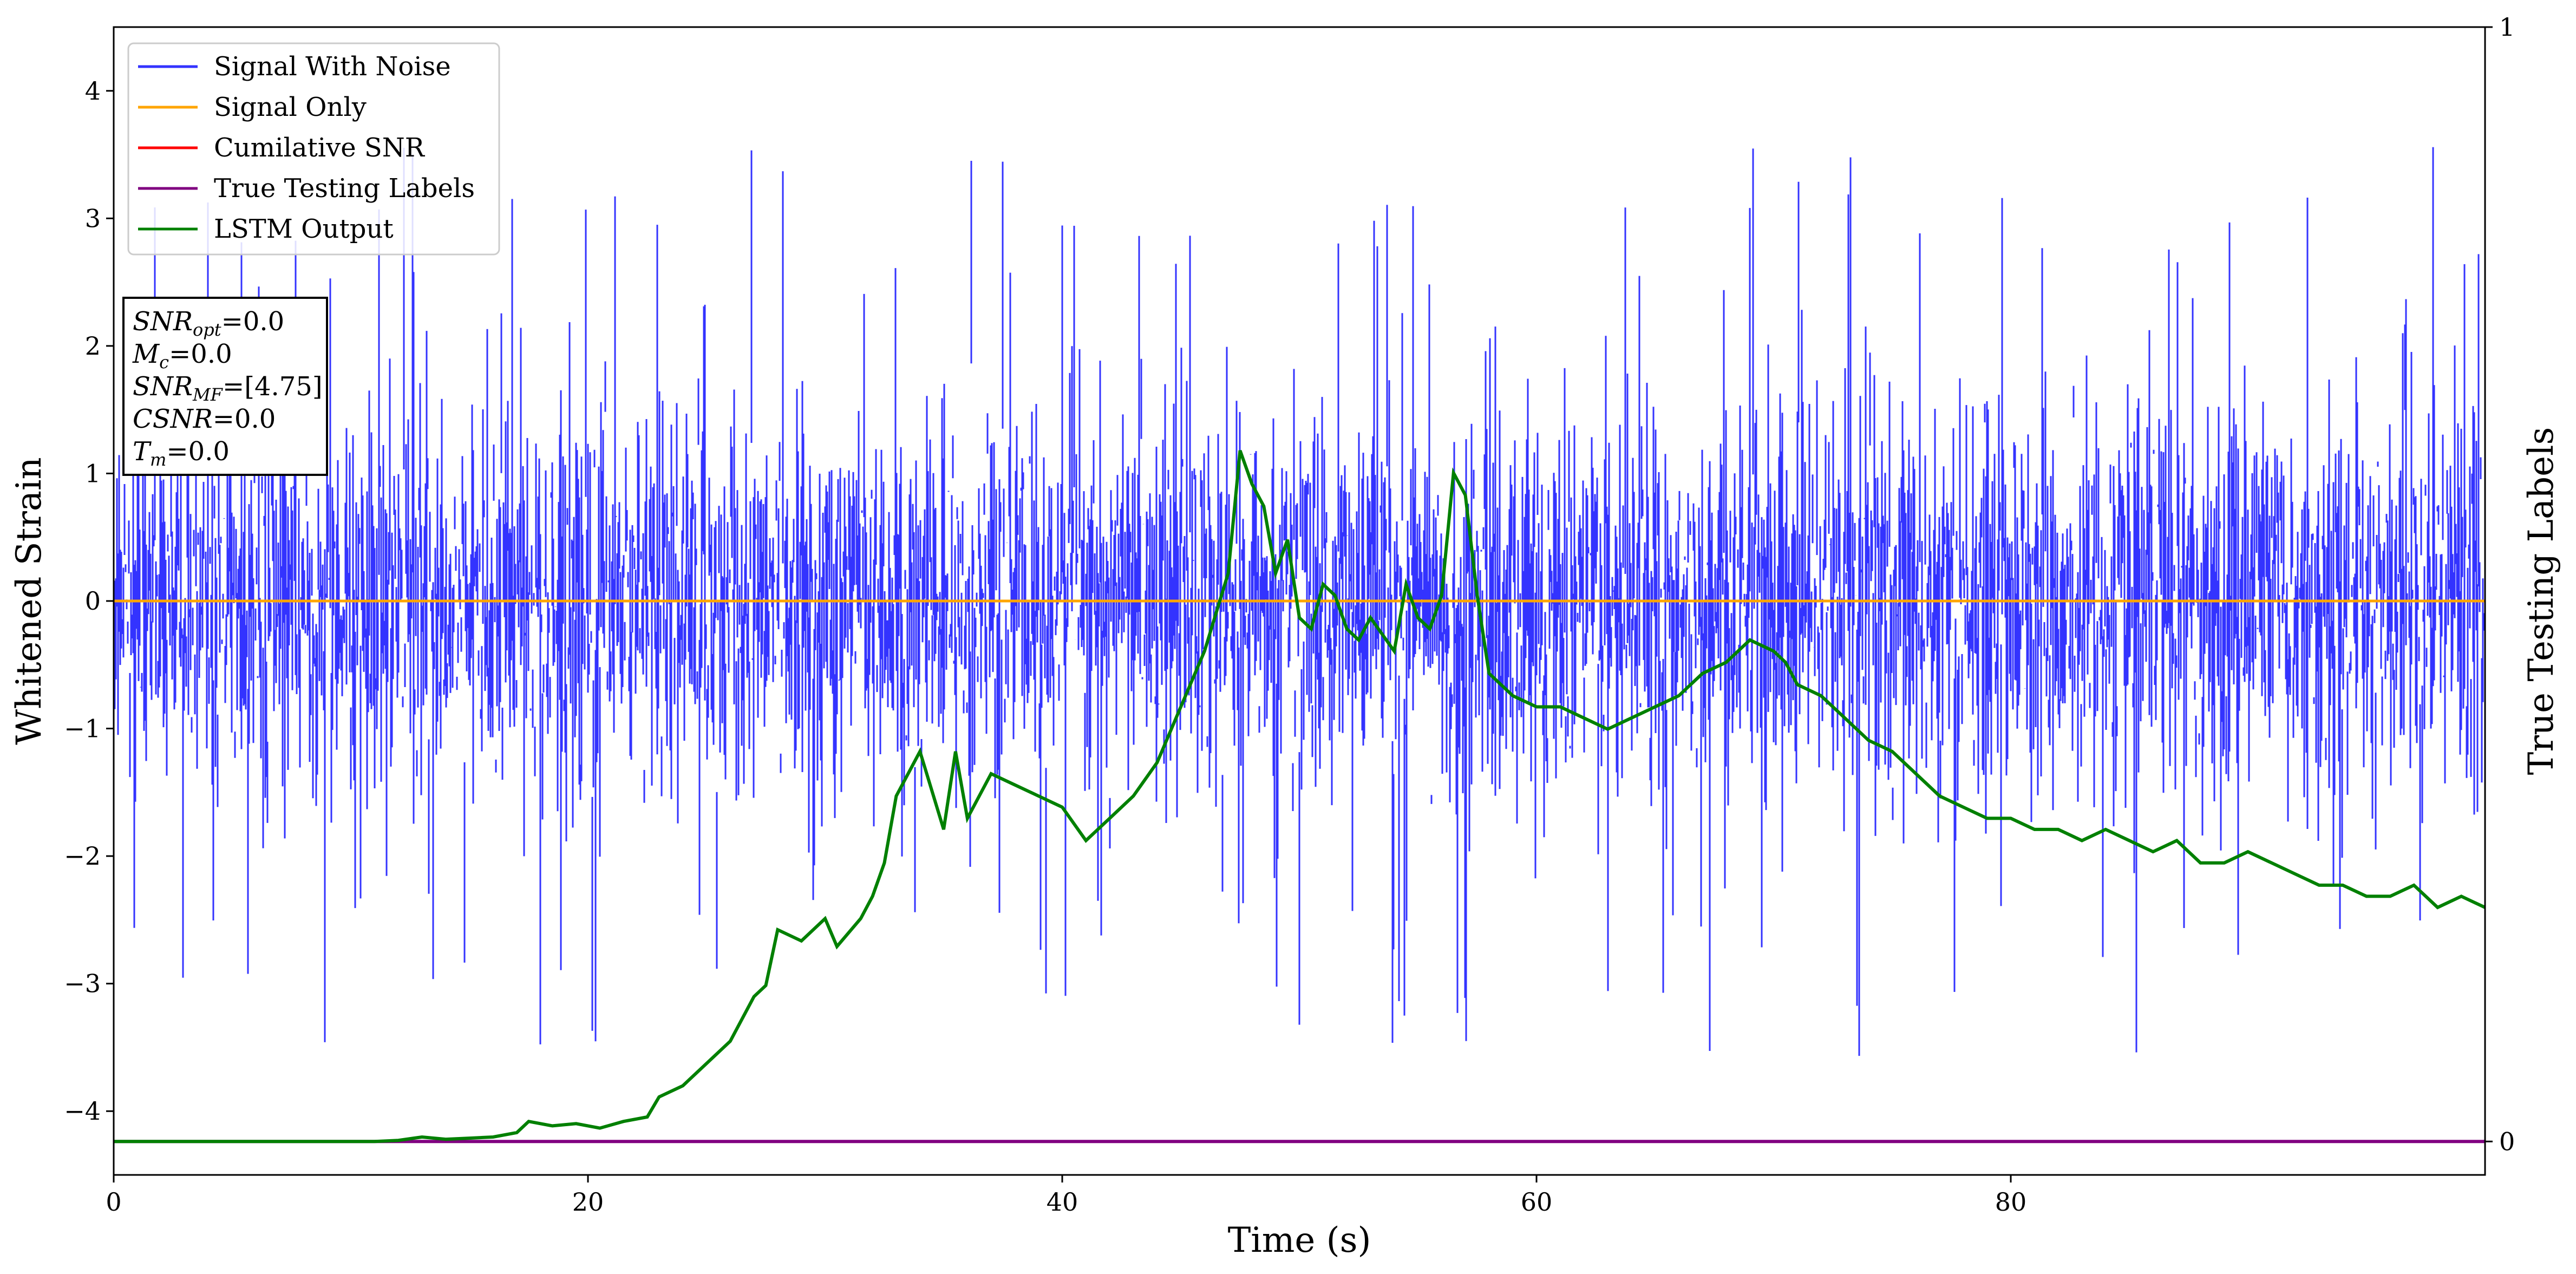  I want to click on legend-label-signal: Signal Only, so click(291, 107).